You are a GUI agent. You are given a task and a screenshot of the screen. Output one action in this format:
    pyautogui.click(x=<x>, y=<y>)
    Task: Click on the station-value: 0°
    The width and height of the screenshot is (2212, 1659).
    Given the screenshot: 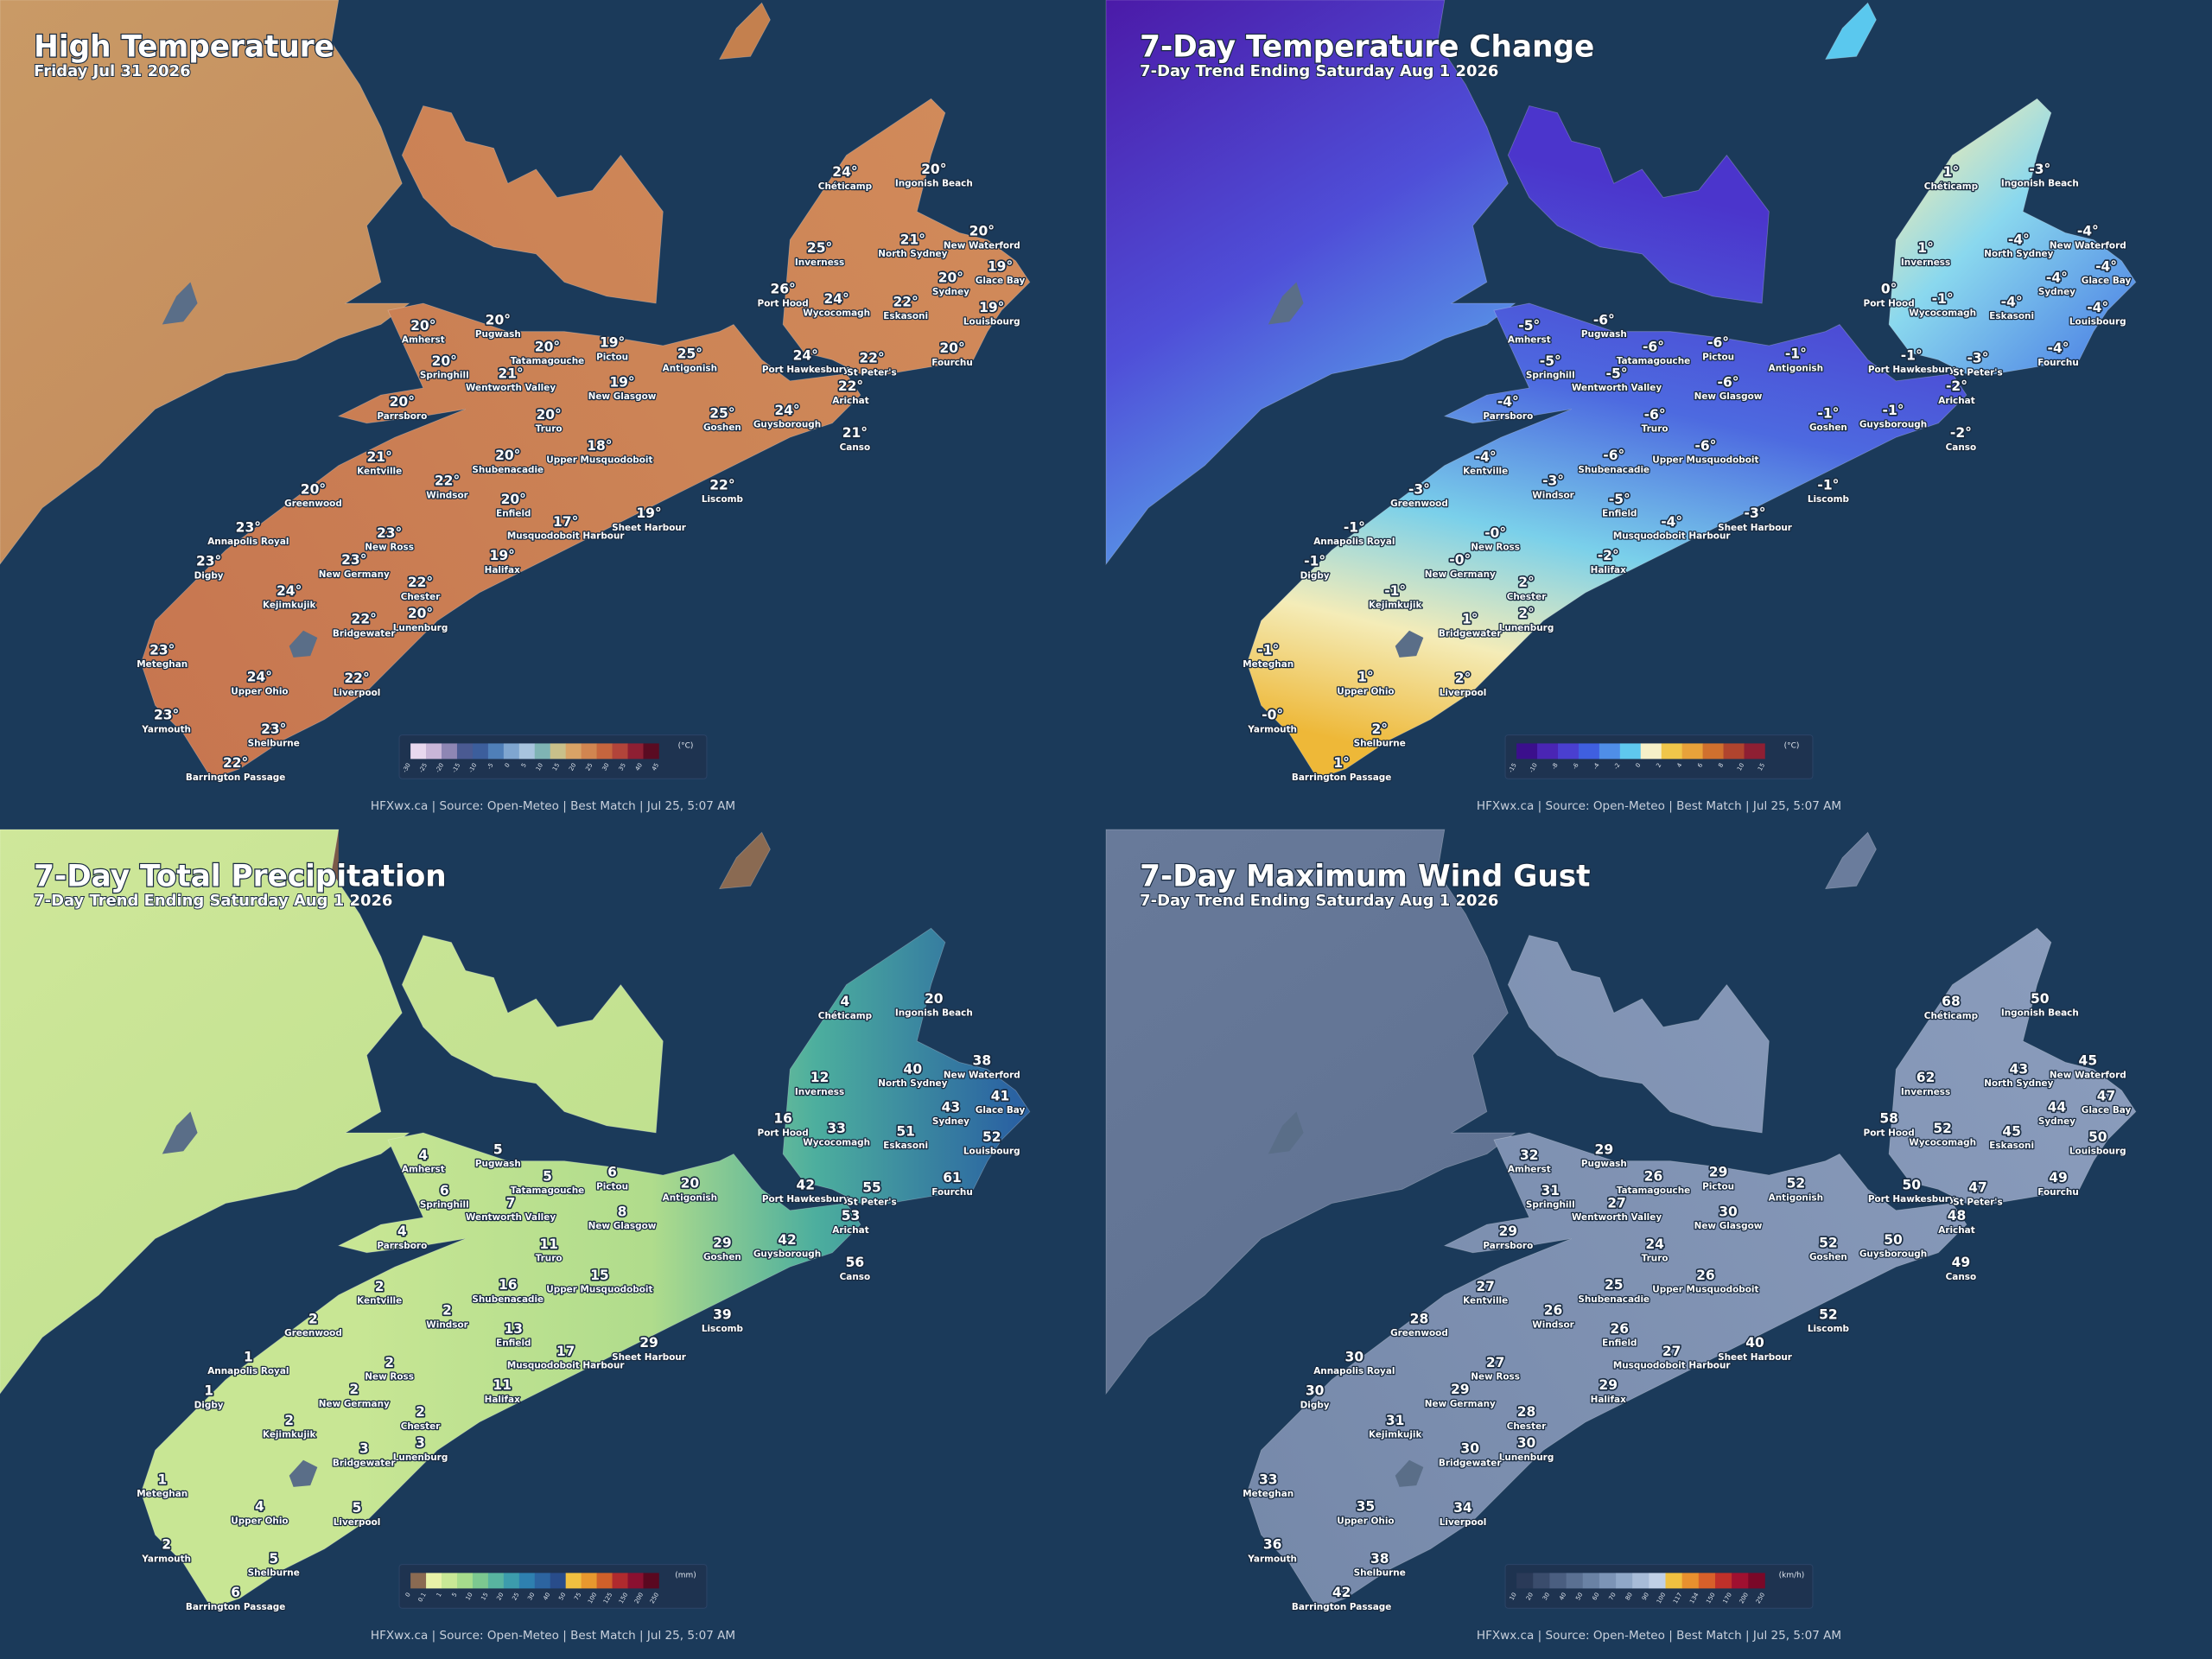 What is the action you would take?
    pyautogui.click(x=1889, y=289)
    